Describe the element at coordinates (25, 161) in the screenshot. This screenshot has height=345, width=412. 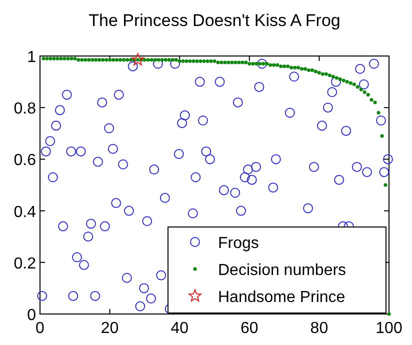
I see `y-tick-label: 0.6` at that location.